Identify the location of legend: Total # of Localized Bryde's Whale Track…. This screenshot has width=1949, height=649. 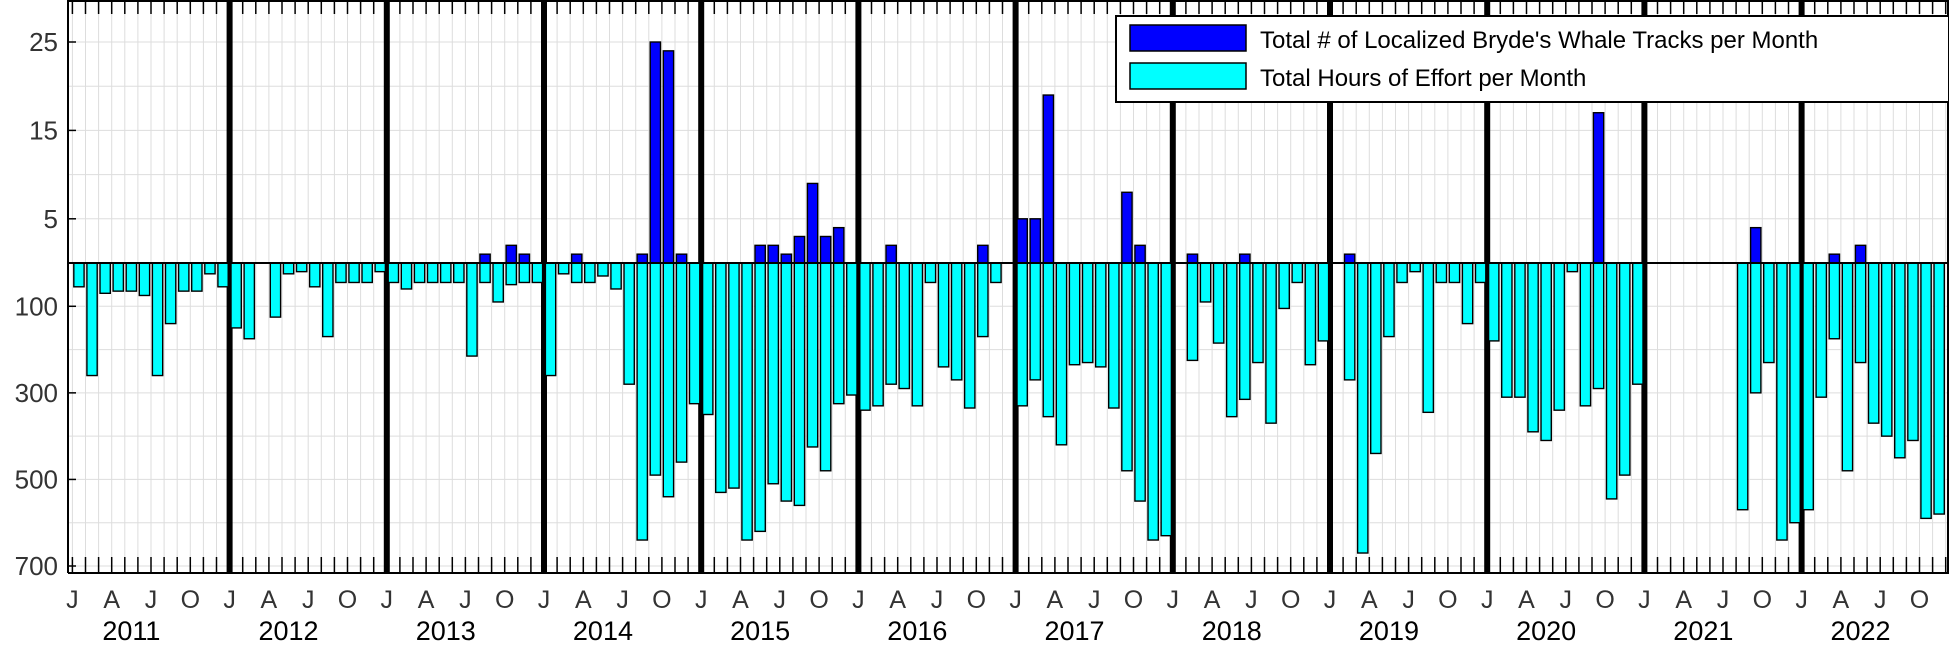
(1532, 59).